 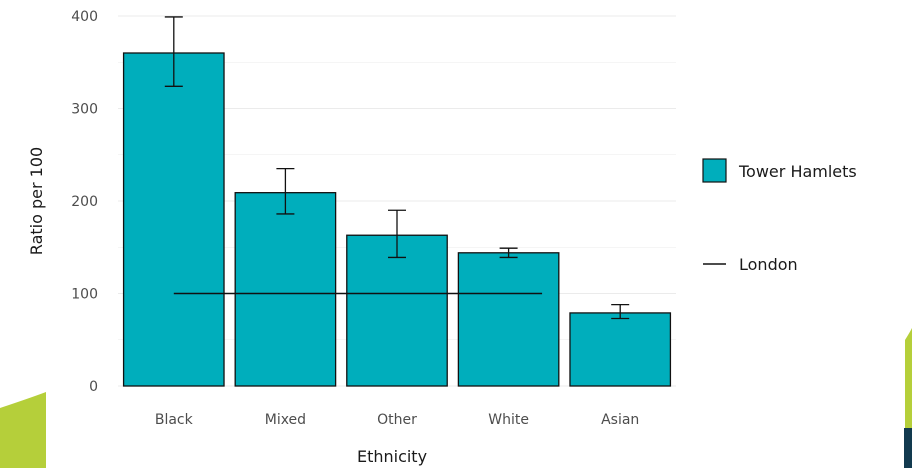 What do you see at coordinates (779, 216) in the screenshot?
I see `legend: Tower Hamlets London` at bounding box center [779, 216].